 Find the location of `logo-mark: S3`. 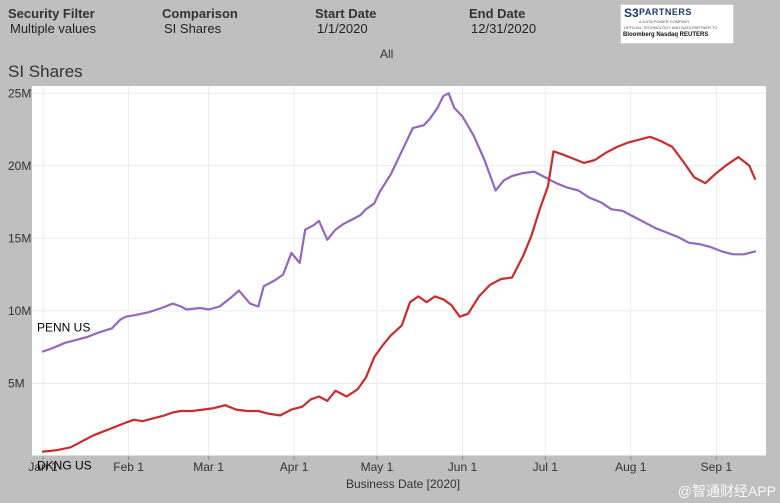

logo-mark: S3 is located at coordinates (631, 13).